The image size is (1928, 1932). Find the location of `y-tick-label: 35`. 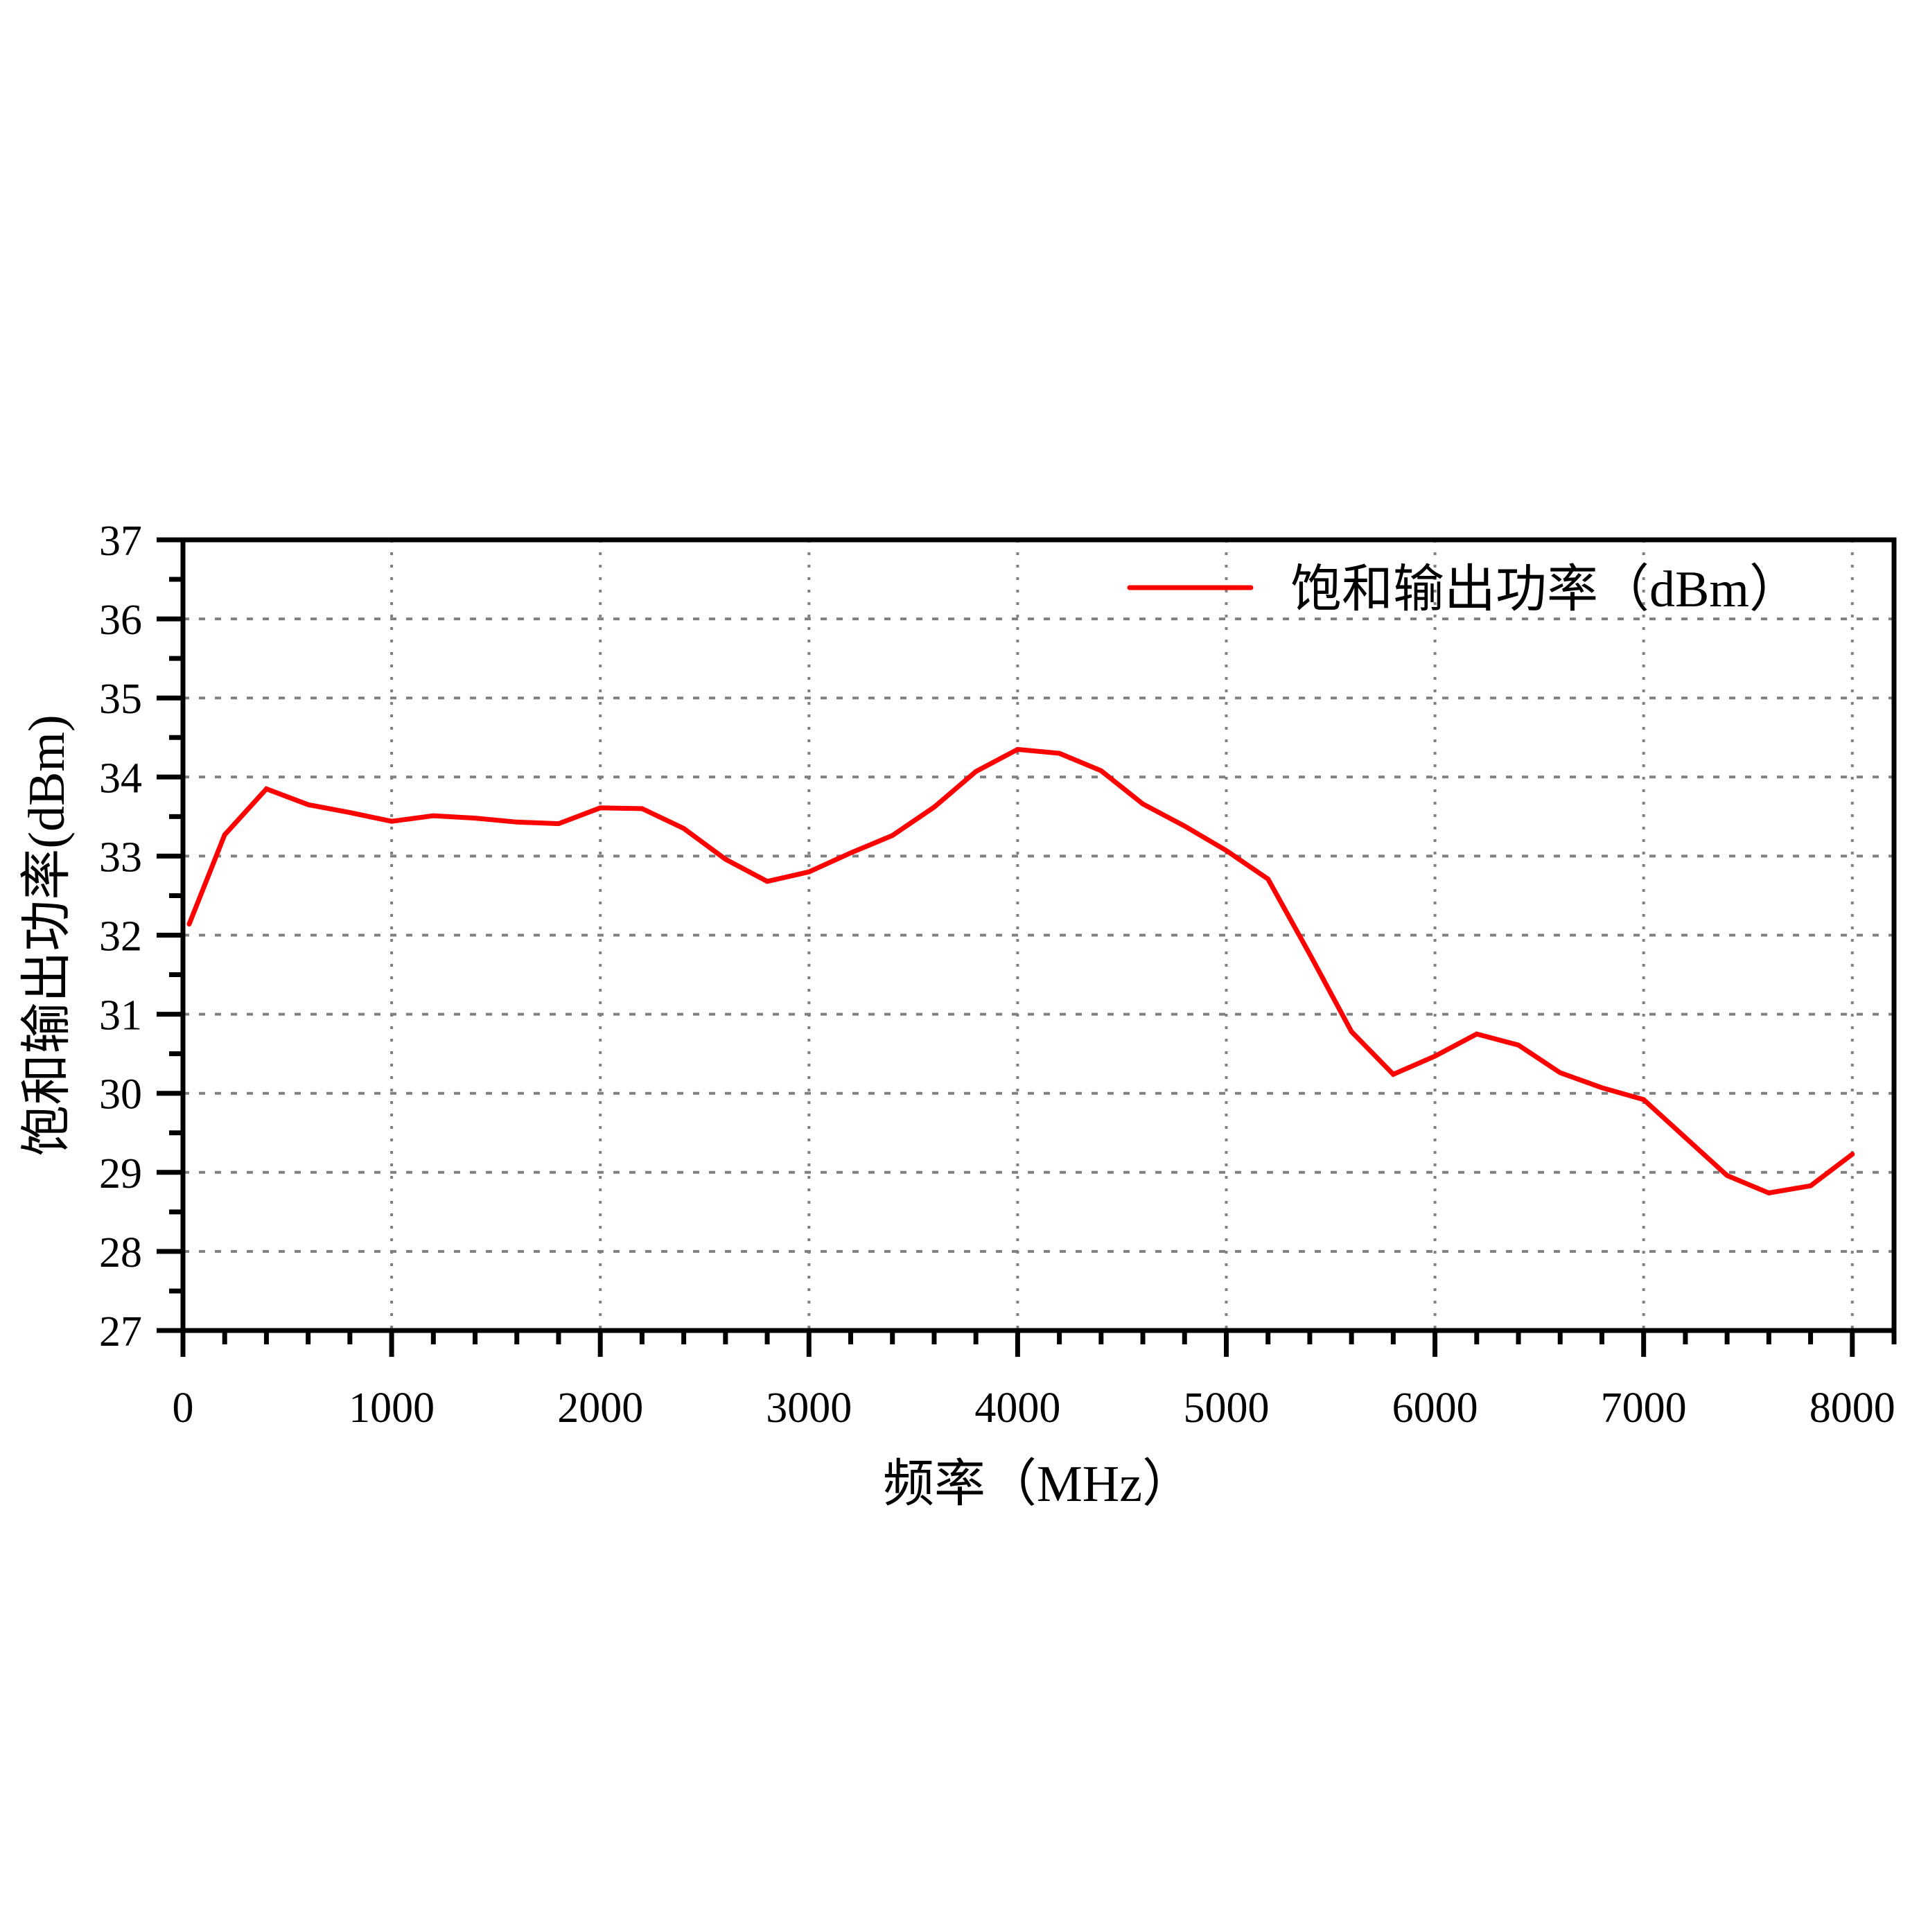

y-tick-label: 35 is located at coordinates (120, 699).